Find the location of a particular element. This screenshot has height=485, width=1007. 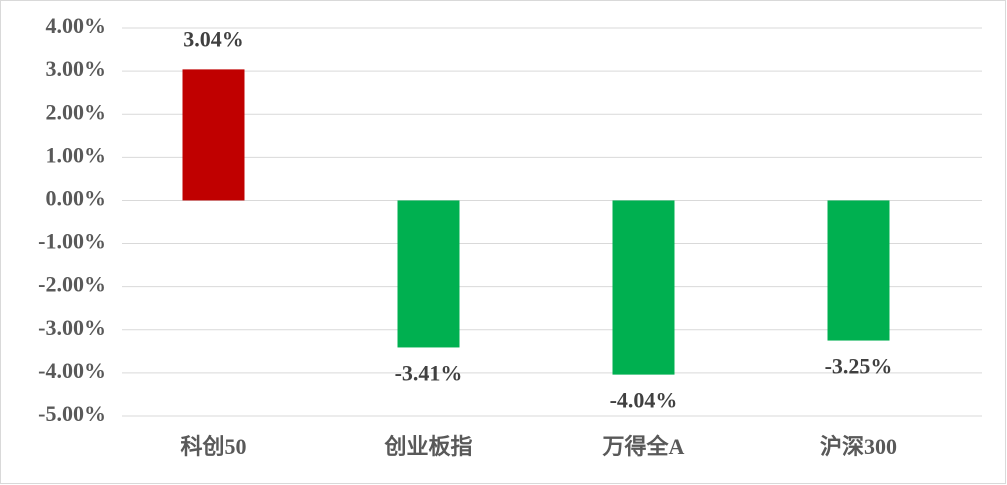

value-label: -3.25% is located at coordinates (859, 366).